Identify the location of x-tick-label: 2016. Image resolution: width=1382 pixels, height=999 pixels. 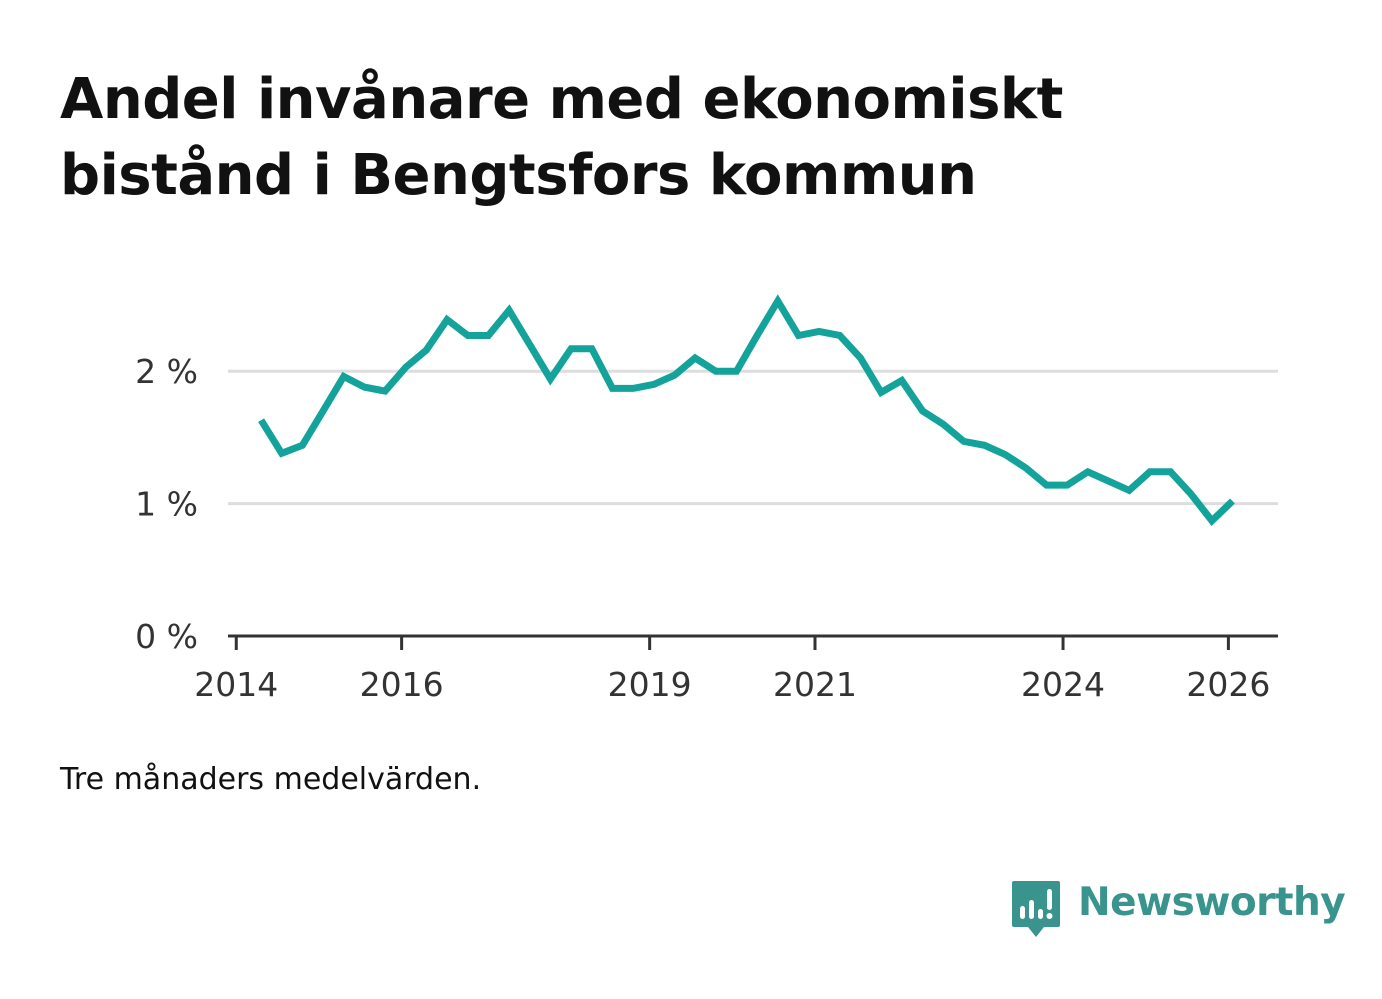
(402, 684).